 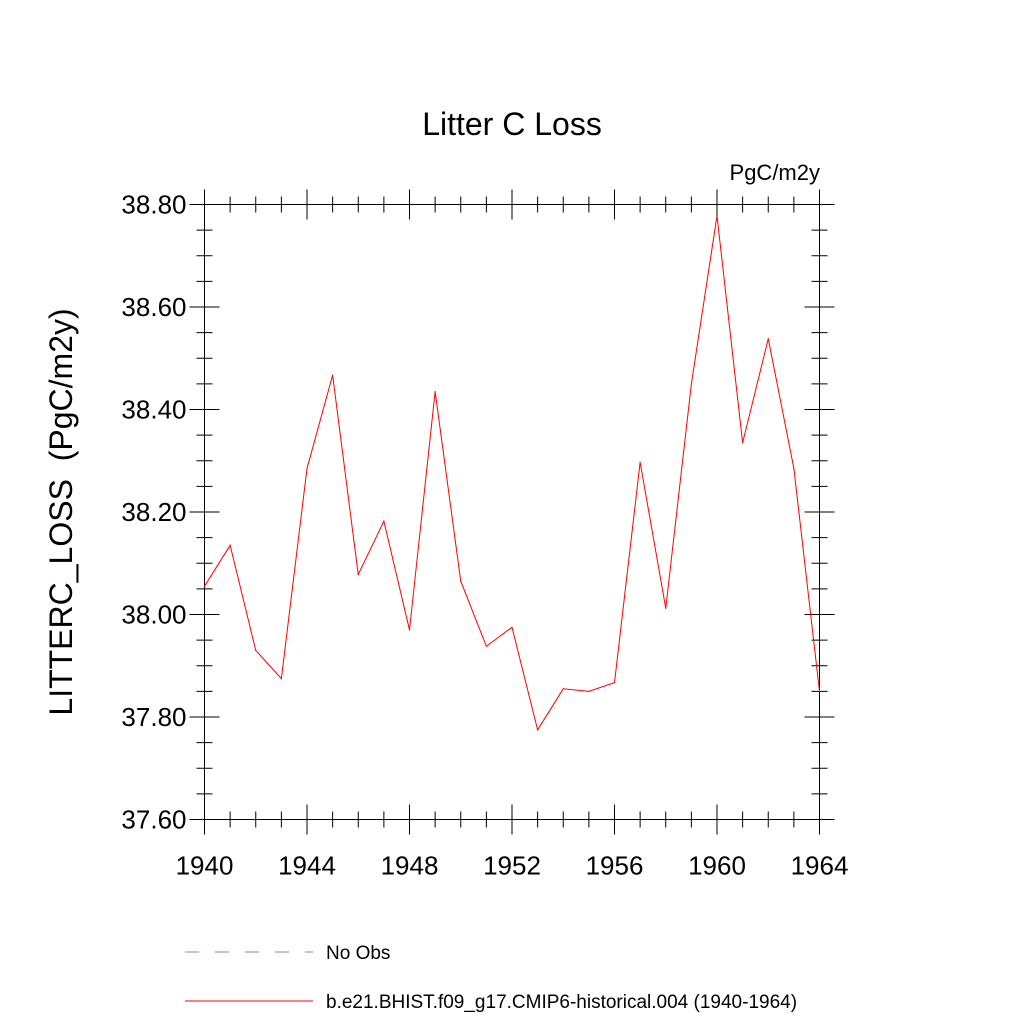 I want to click on y-tick-label: 38.80, so click(x=153, y=205).